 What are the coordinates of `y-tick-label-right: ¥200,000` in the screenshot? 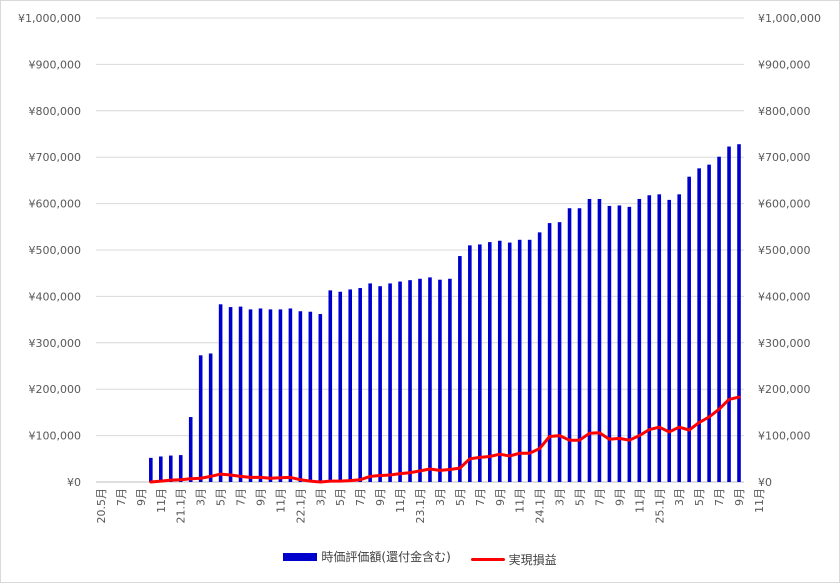 It's located at (784, 389).